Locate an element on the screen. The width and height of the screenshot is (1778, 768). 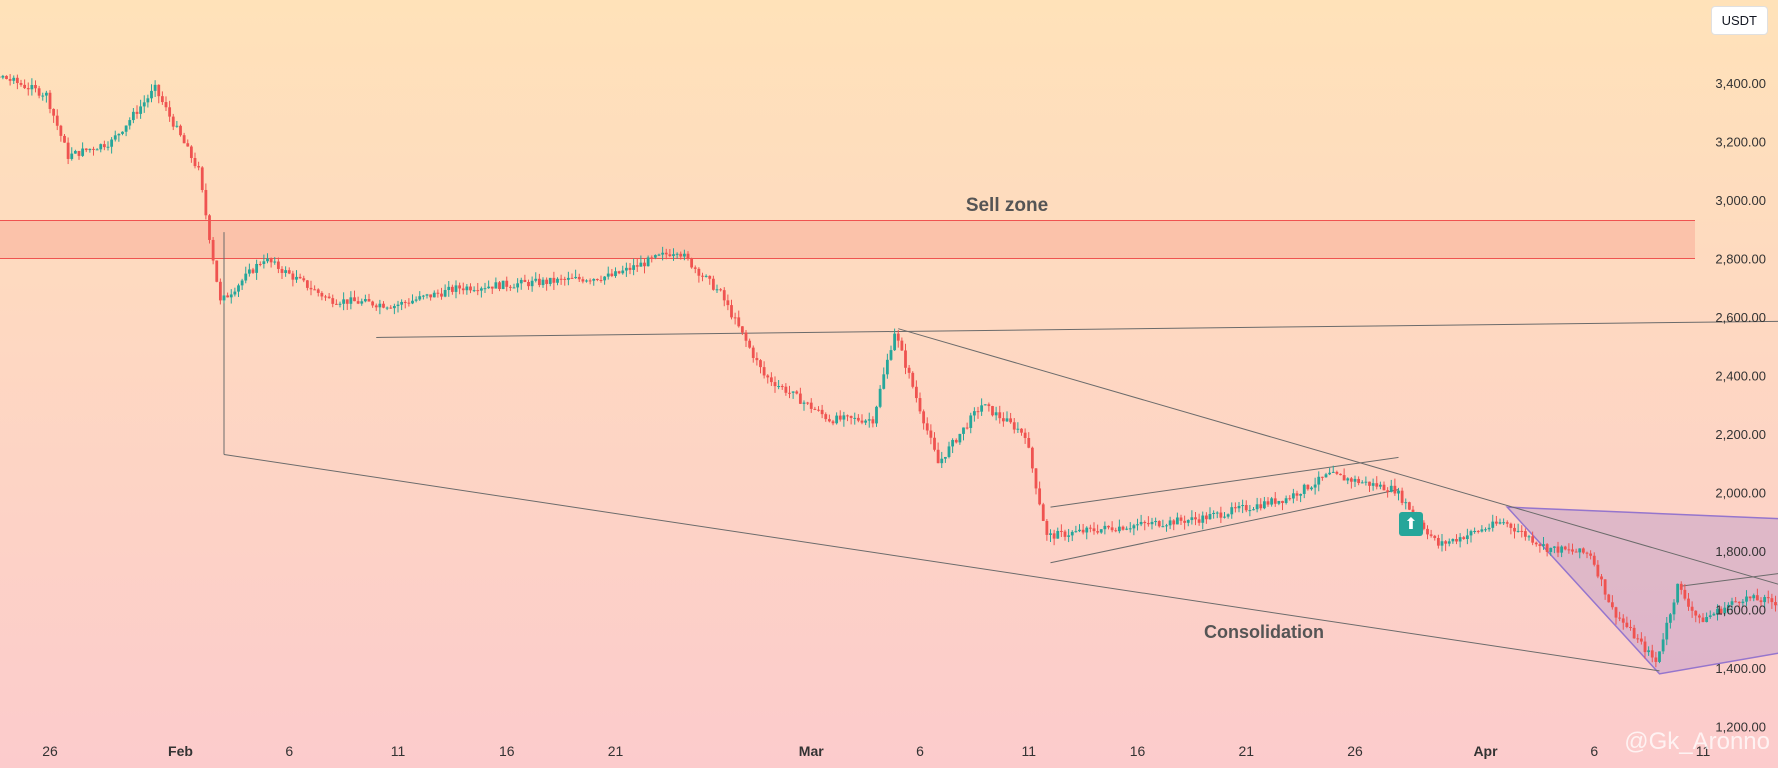
y-tick-label: 2,600.00 is located at coordinates (1740, 317).